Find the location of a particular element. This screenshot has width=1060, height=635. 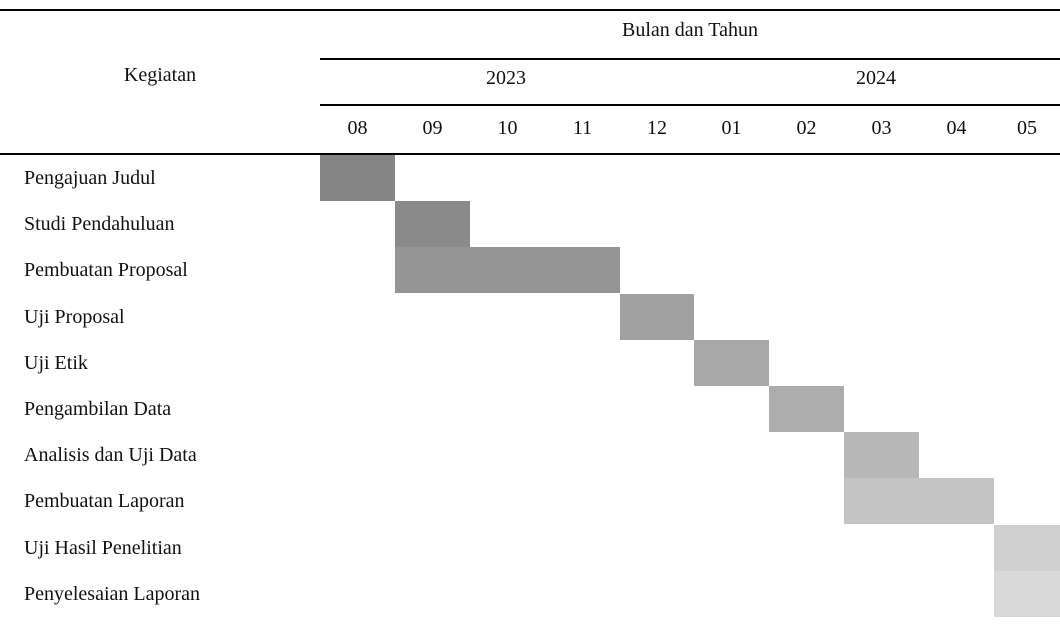

activity-label: Pengambilan Data is located at coordinates (98, 409).